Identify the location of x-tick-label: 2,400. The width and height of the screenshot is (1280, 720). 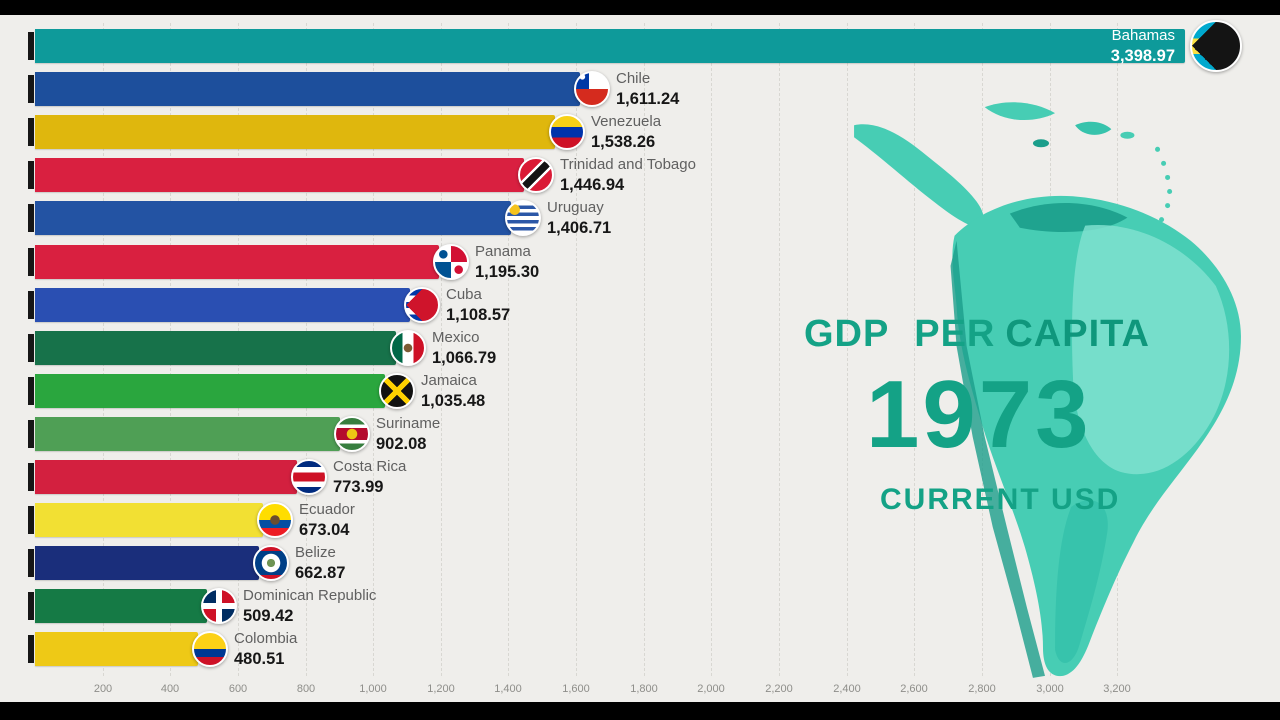
(847, 689).